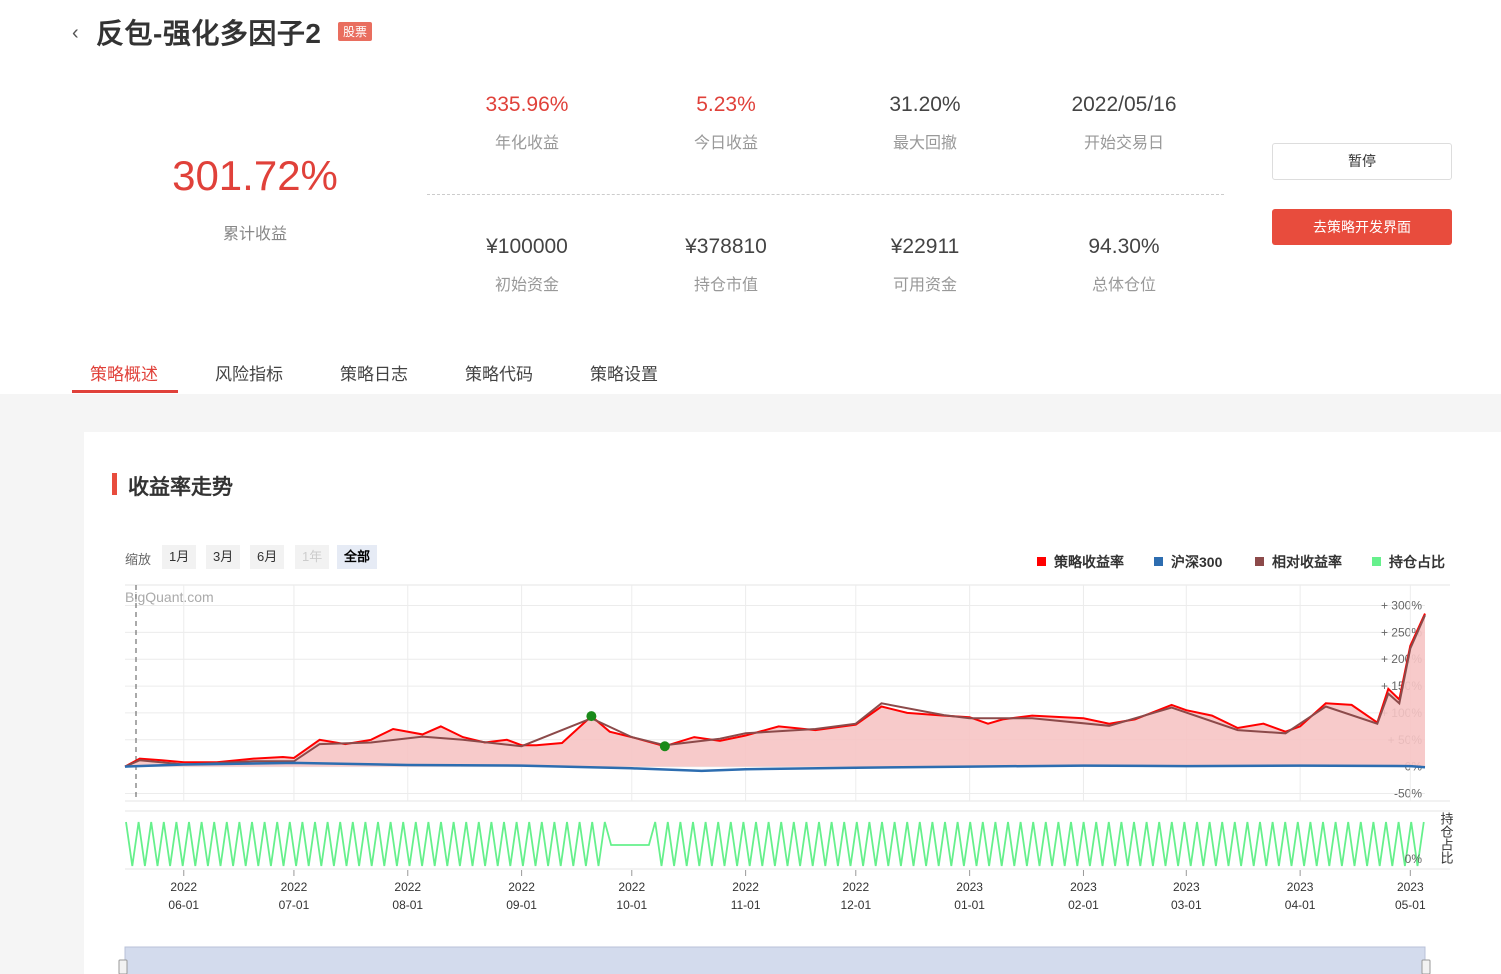 This screenshot has width=1501, height=974. What do you see at coordinates (775, 767) in the screenshot?
I see `benchmark-line` at bounding box center [775, 767].